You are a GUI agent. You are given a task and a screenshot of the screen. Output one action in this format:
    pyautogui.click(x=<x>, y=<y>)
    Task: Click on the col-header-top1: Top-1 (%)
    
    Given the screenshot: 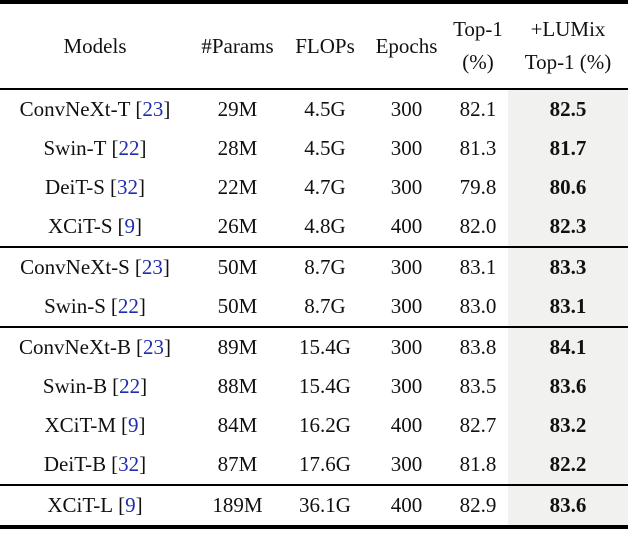 What is the action you would take?
    pyautogui.click(x=478, y=45)
    